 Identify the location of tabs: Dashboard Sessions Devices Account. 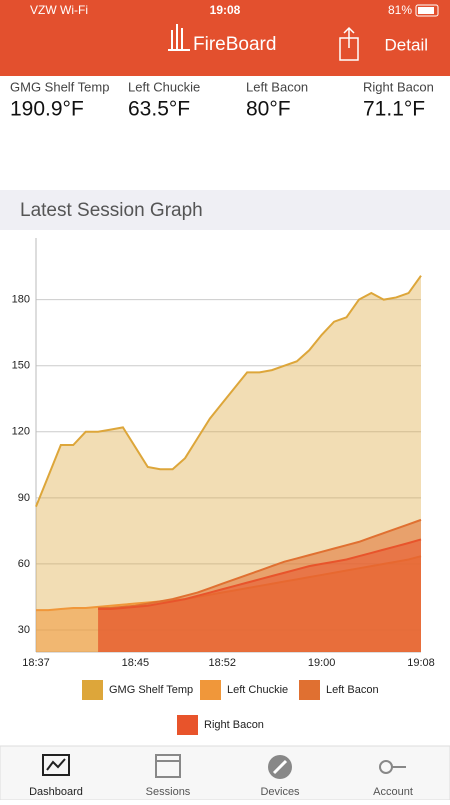
(221, 792).